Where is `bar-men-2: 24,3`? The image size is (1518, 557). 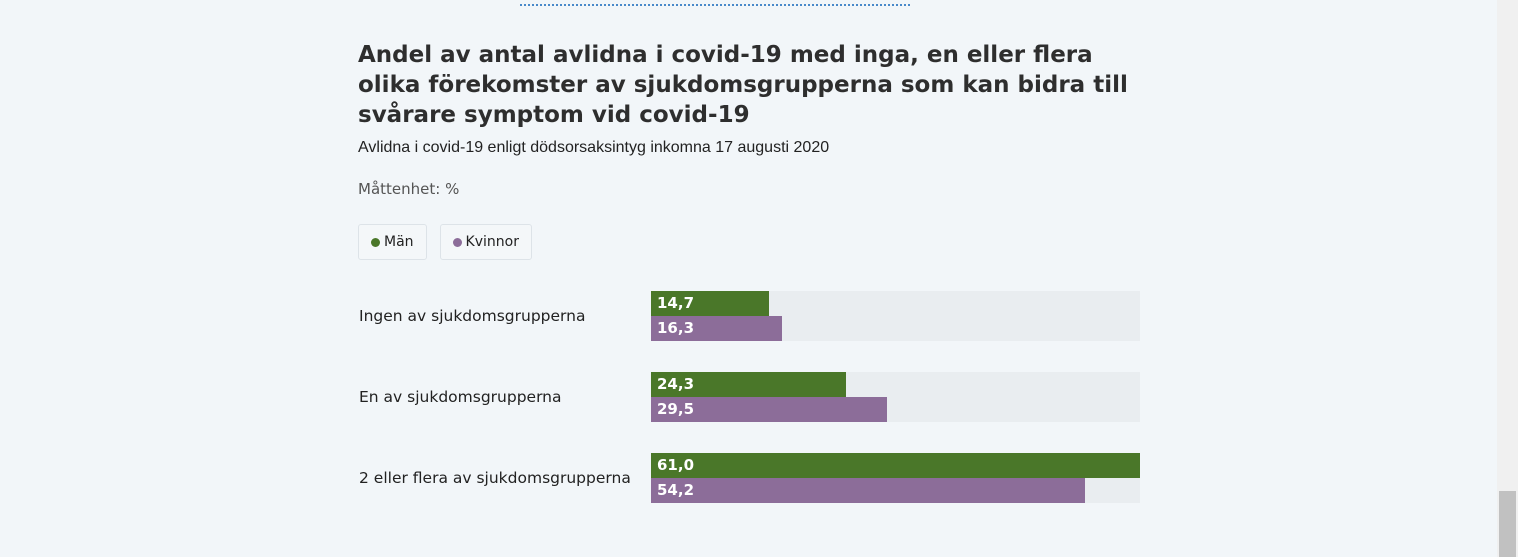 bar-men-2: 24,3 is located at coordinates (748, 384).